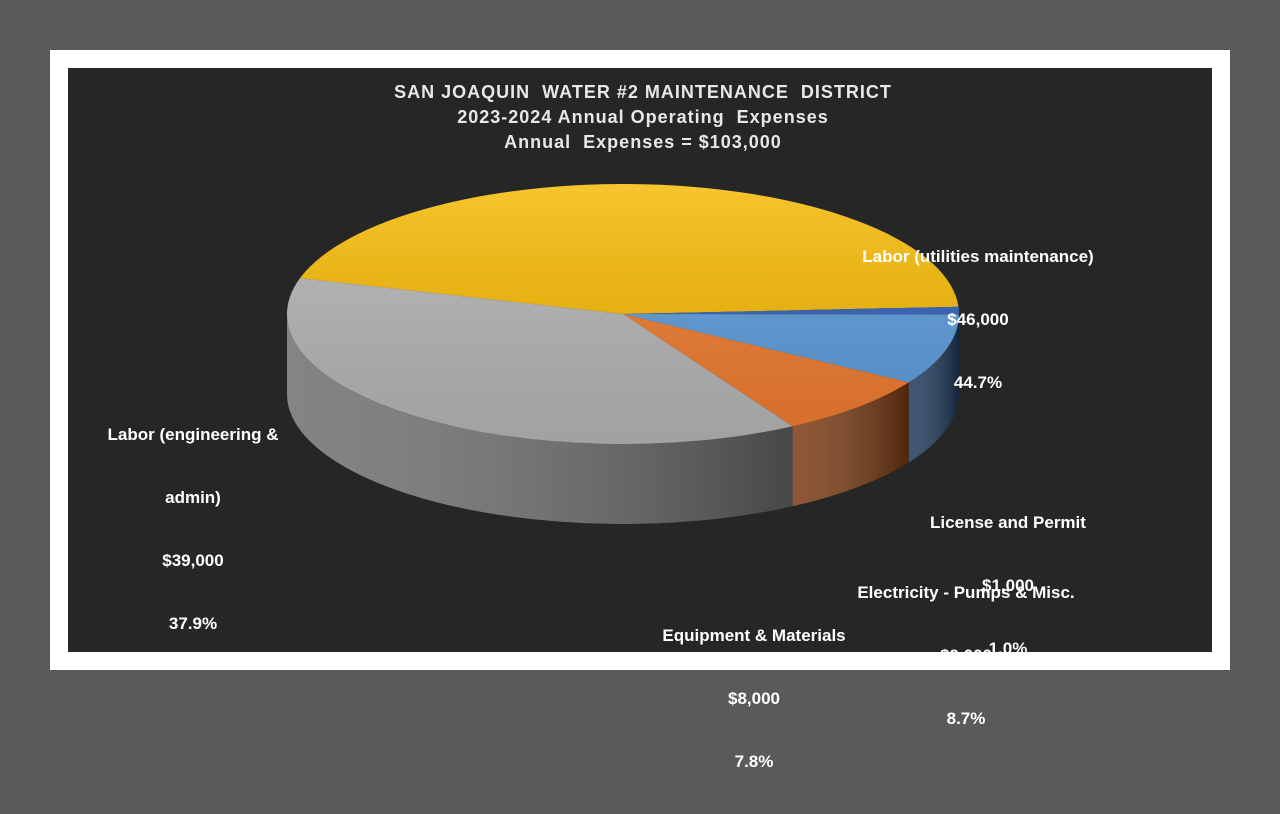 The width and height of the screenshot is (1280, 814). What do you see at coordinates (193, 560) in the screenshot?
I see `label-value: $39,000` at bounding box center [193, 560].